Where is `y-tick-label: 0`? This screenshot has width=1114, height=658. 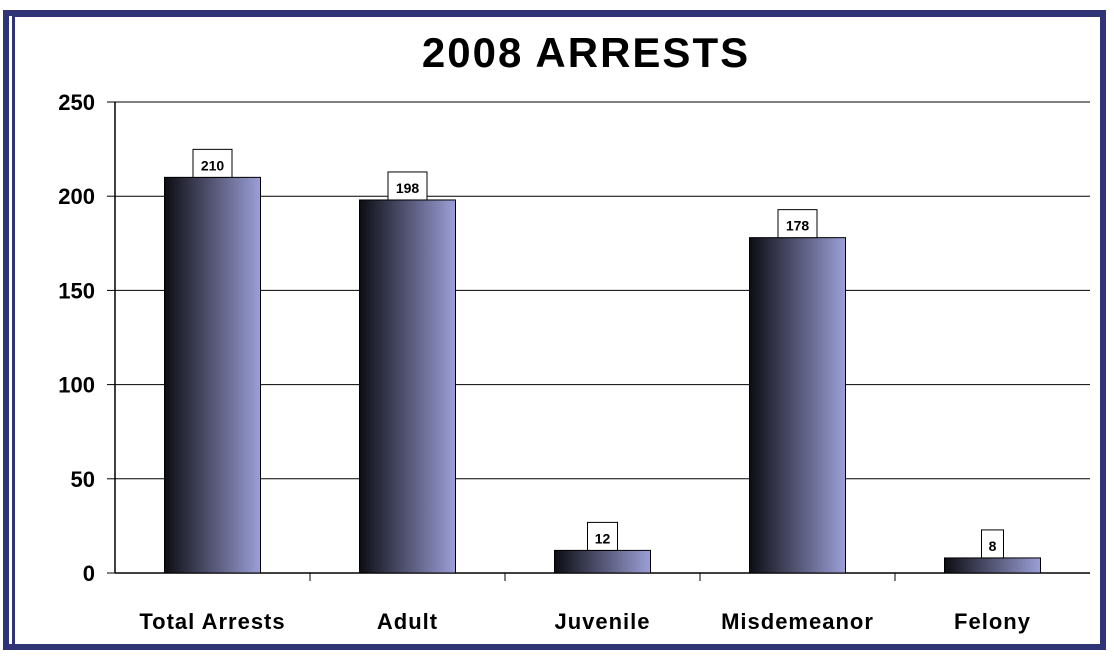
y-tick-label: 0 is located at coordinates (89, 573).